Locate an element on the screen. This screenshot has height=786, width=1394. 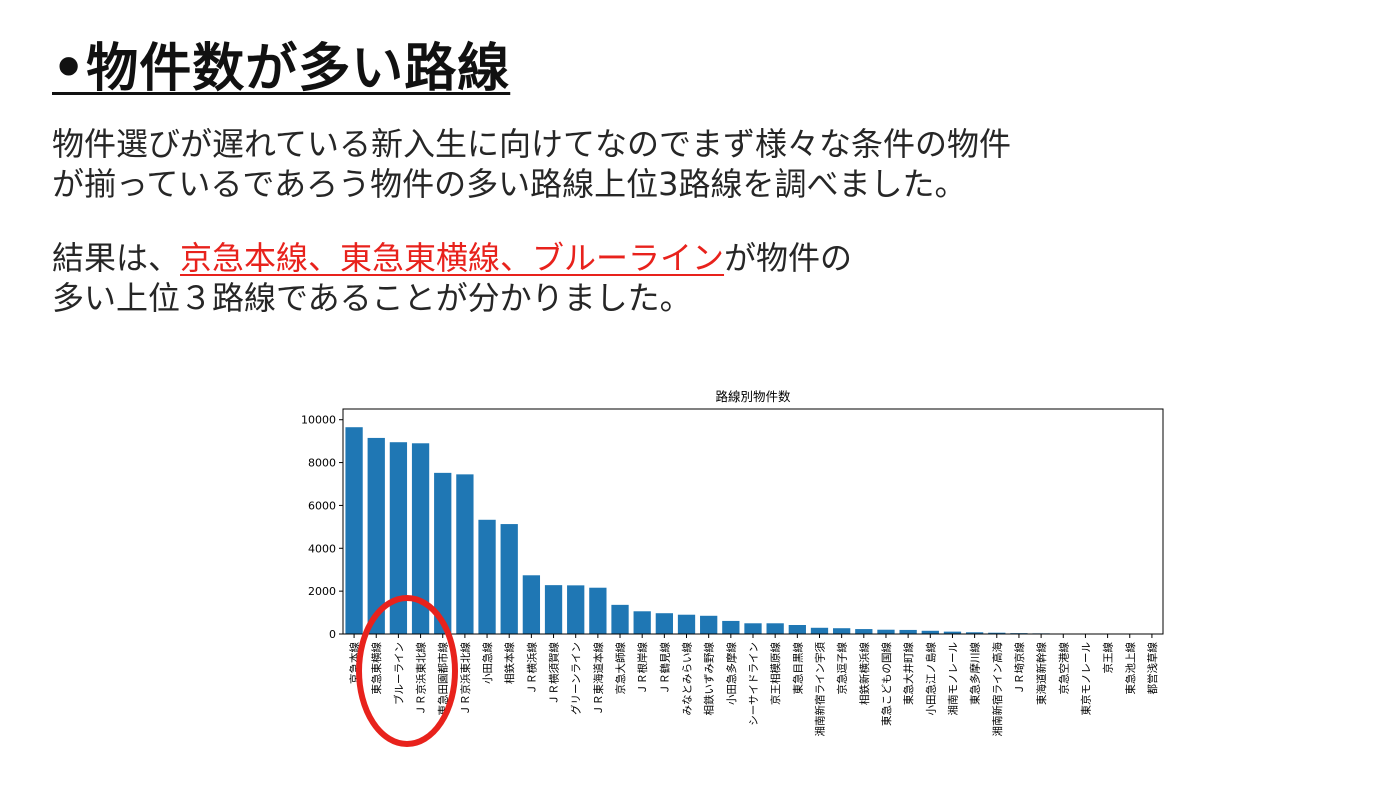
x-tick-label: 京急逗子線 is located at coordinates (842, 668).